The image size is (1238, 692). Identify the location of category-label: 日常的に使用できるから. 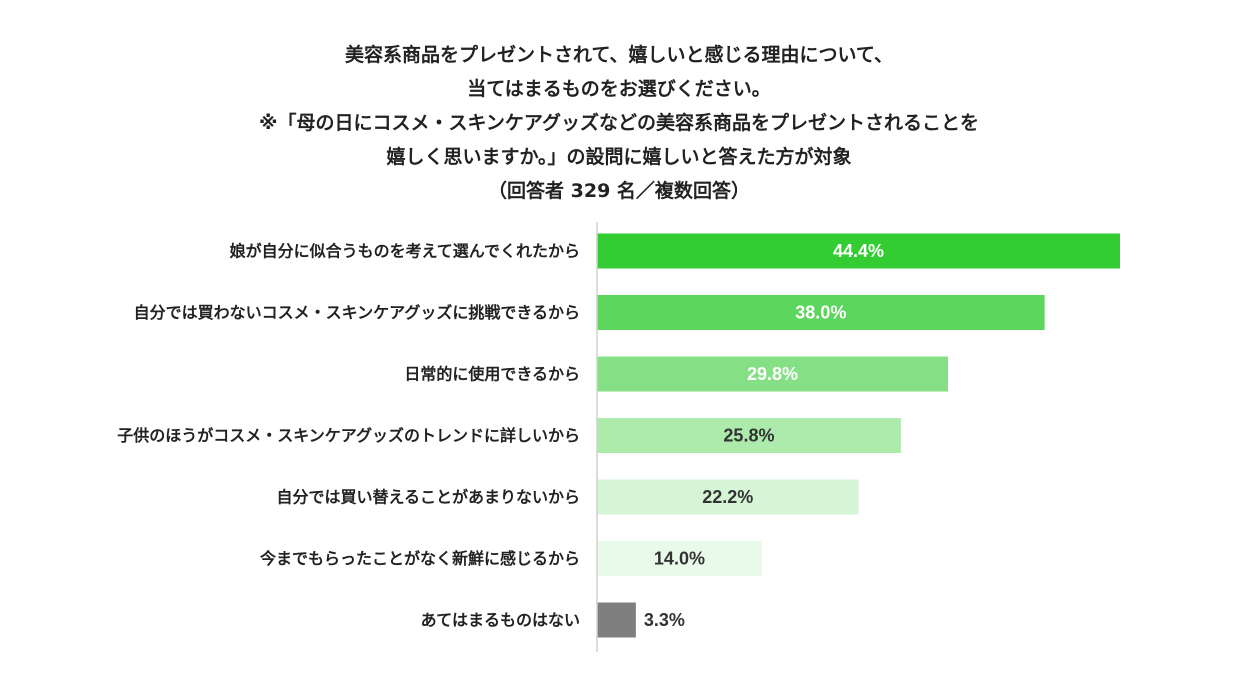
(492, 374).